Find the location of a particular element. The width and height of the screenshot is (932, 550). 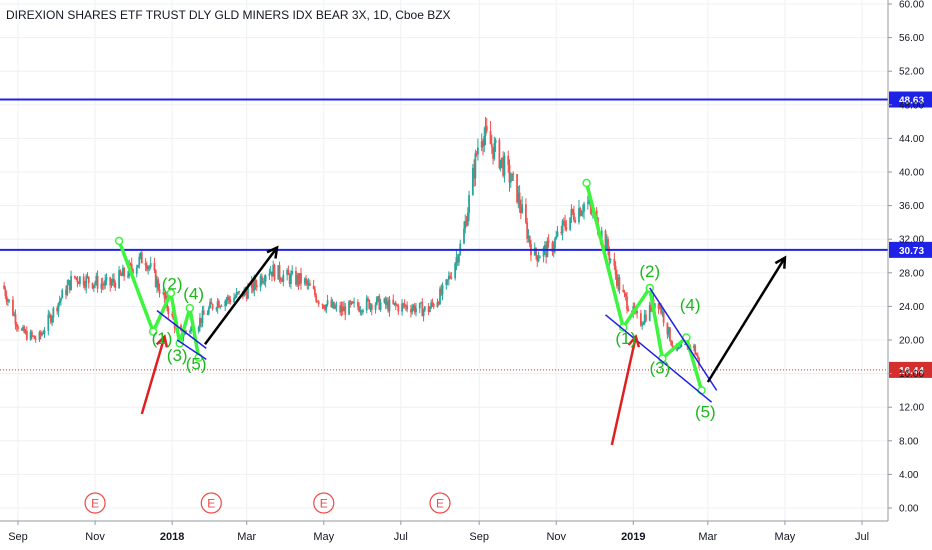

x-tick-label: Mar is located at coordinates (246, 537).